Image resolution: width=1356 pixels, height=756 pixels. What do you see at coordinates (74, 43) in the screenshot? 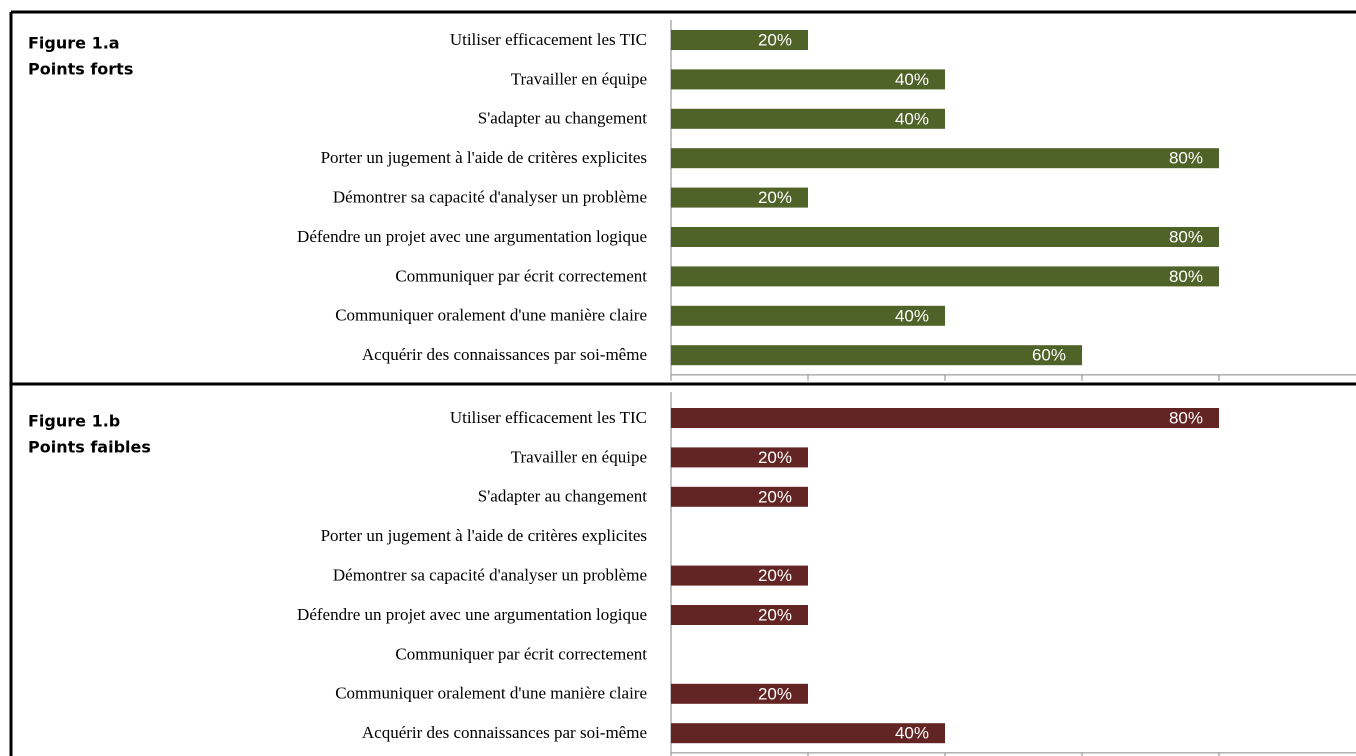
I see `chart-title: Figure 1.a` at bounding box center [74, 43].